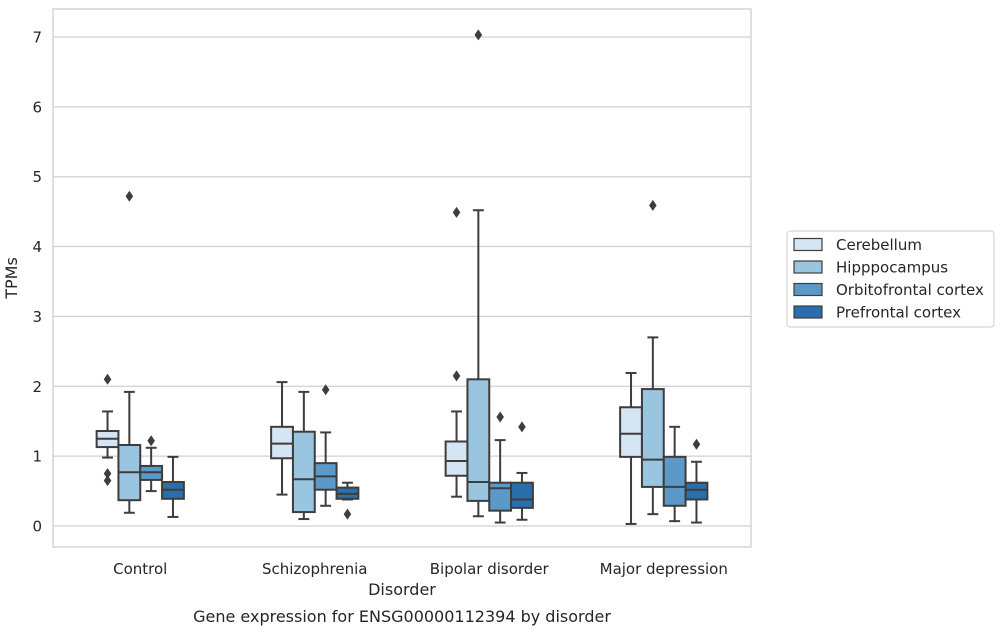  I want to click on x-tick-label: Bipolar disorder, so click(490, 569).